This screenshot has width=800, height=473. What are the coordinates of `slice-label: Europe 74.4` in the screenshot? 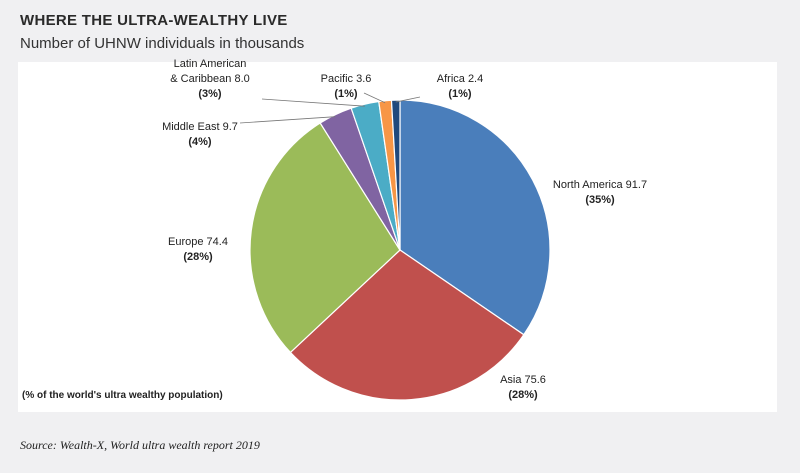 It's located at (198, 242).